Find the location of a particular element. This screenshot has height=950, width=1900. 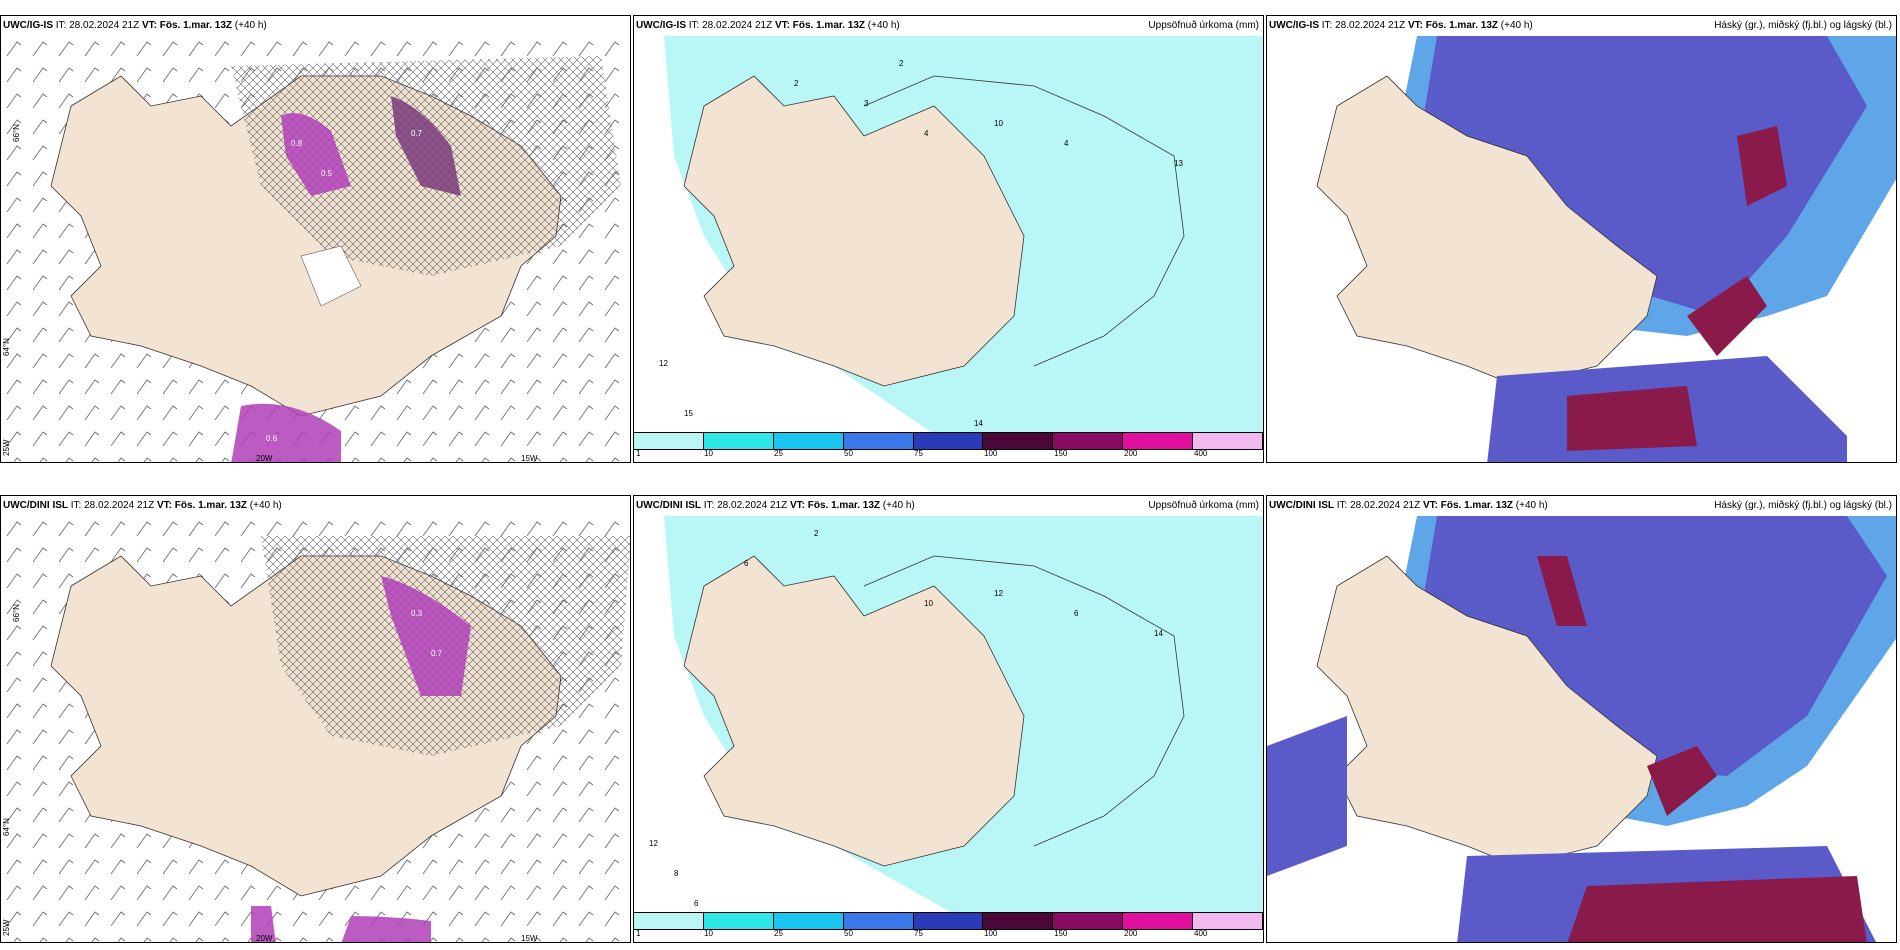

precip-value: 0.7 is located at coordinates (437, 653).